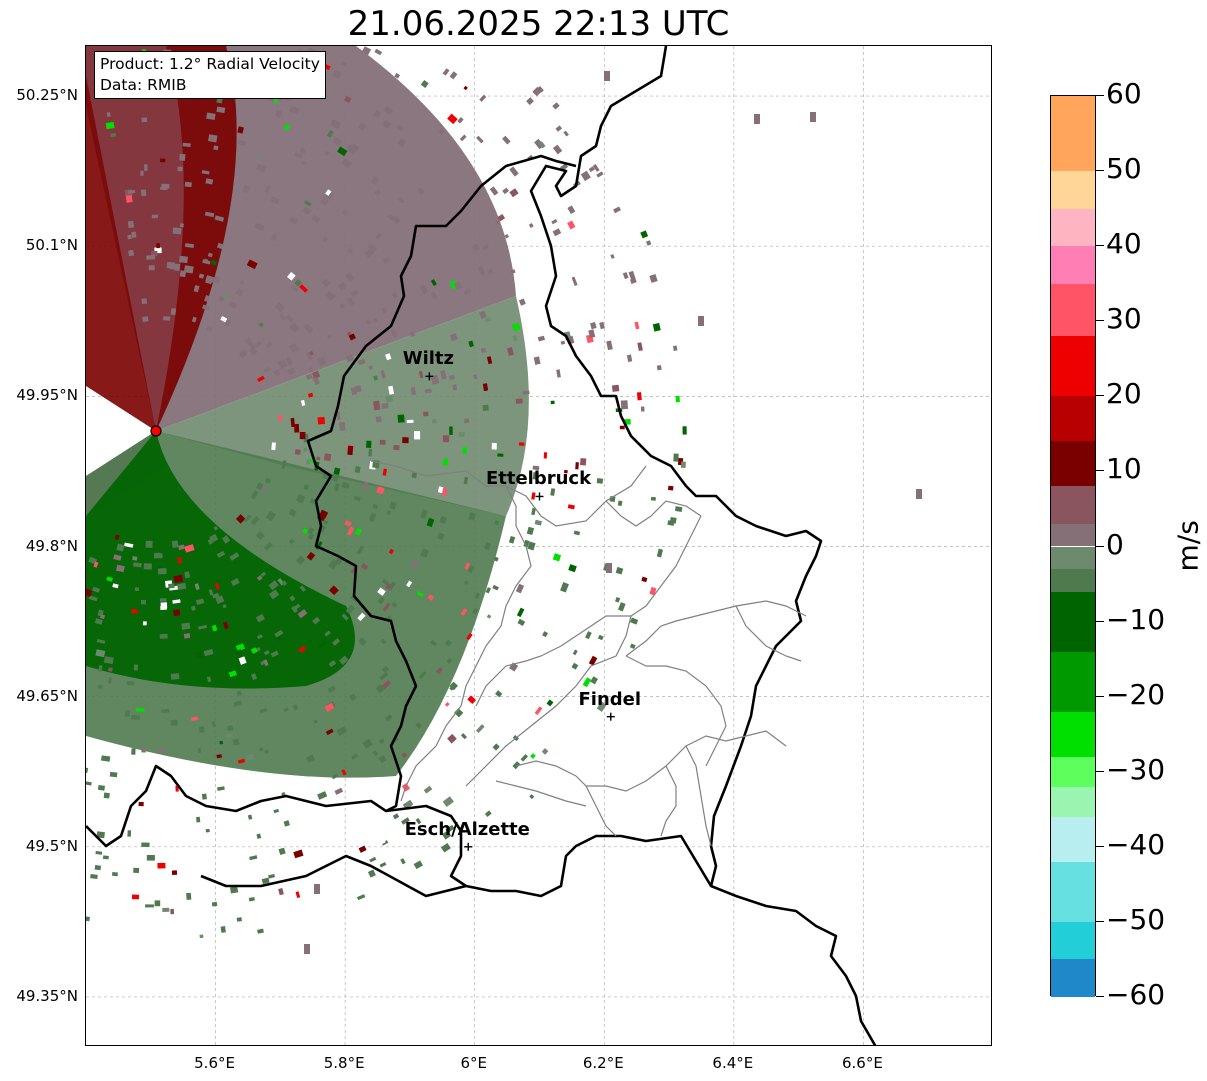 The width and height of the screenshot is (1207, 1081). I want to click on colorbar-tick-label: −60, so click(1136, 994).